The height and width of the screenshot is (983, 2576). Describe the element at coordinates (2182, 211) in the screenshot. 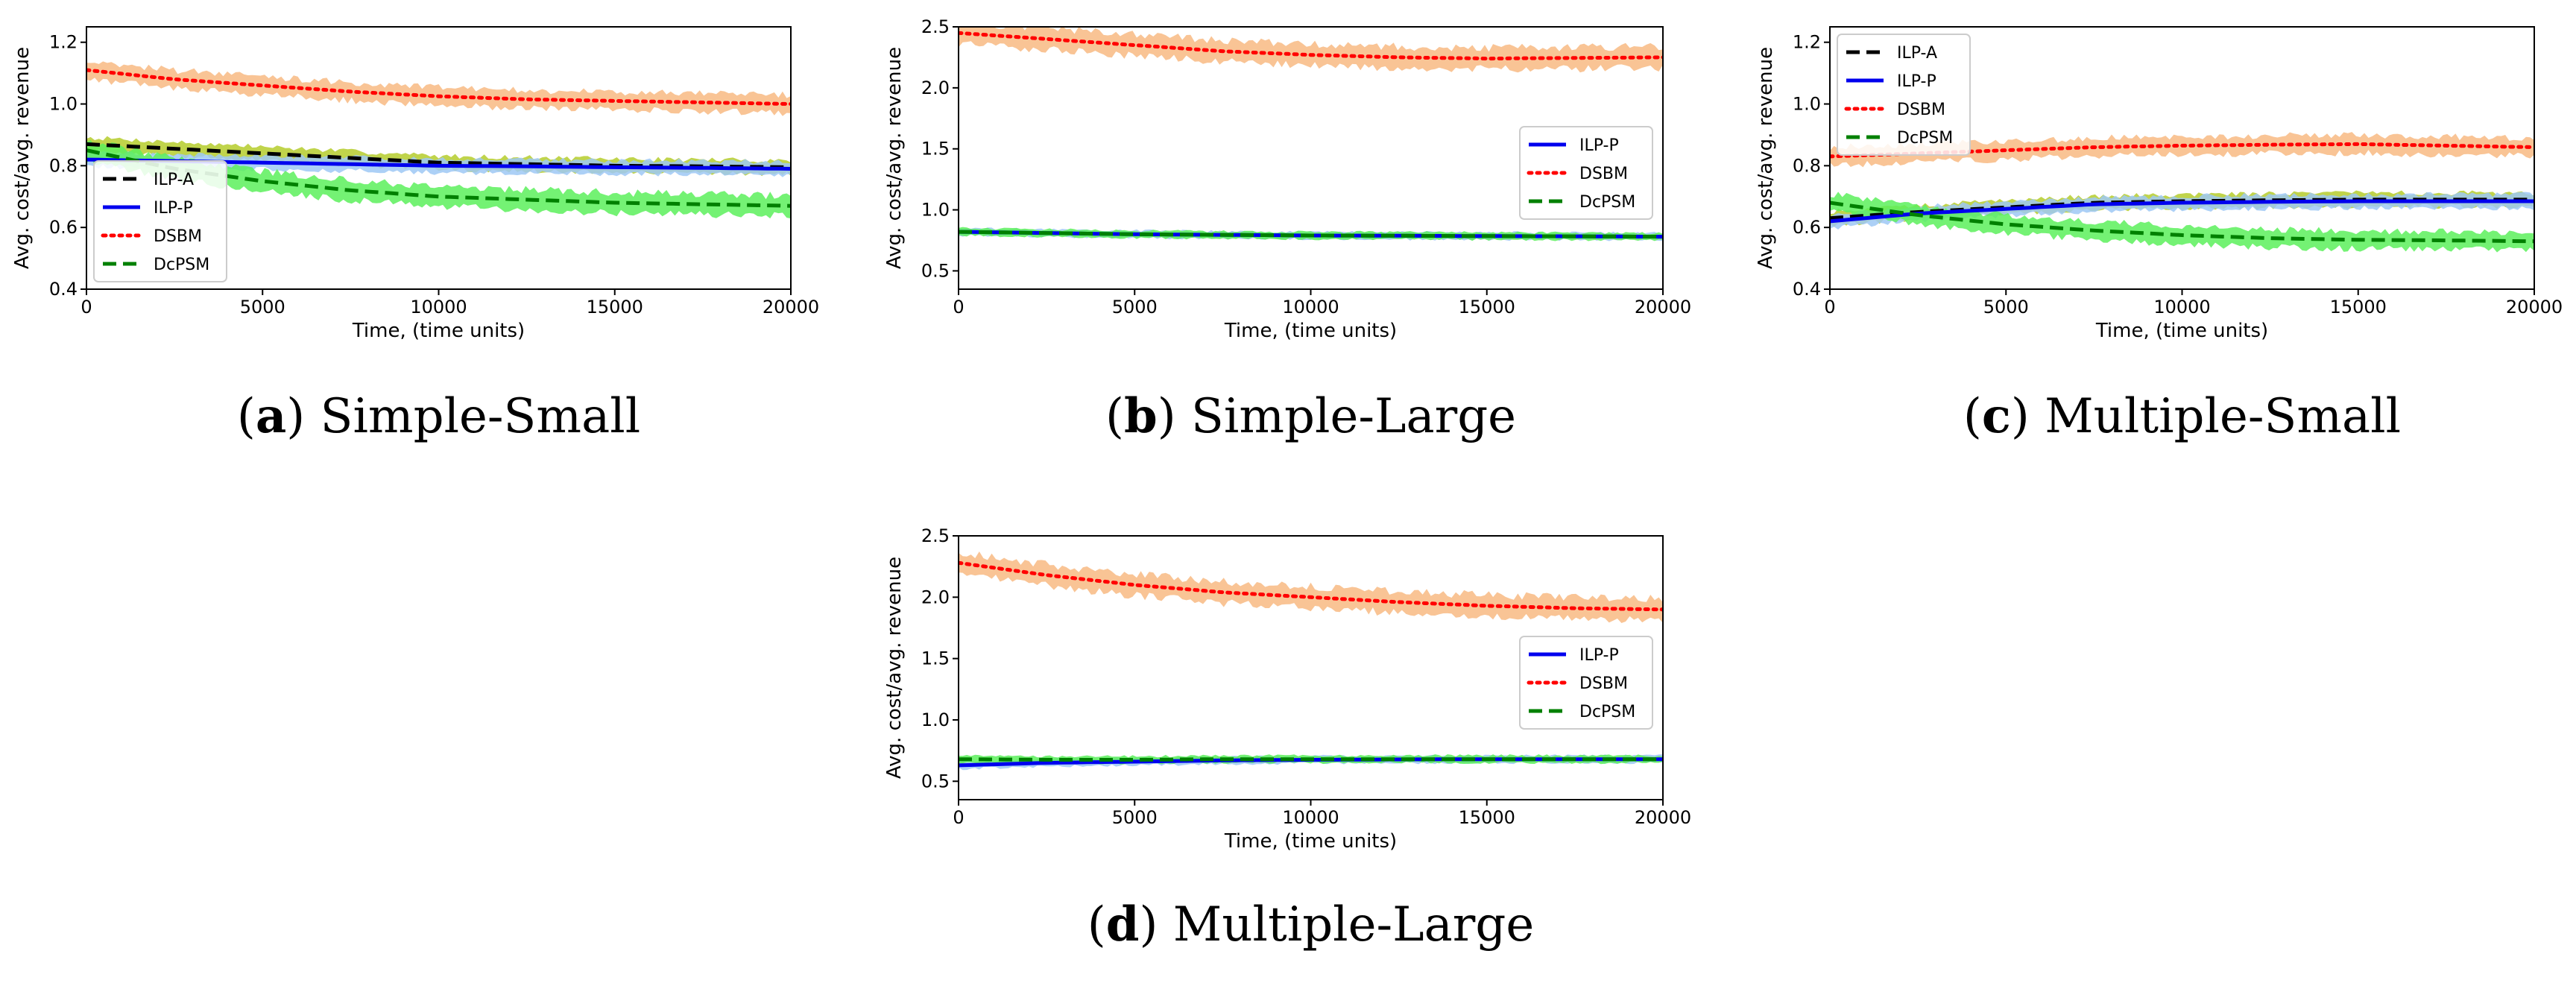

I see `series-line-ilp-p` at that location.